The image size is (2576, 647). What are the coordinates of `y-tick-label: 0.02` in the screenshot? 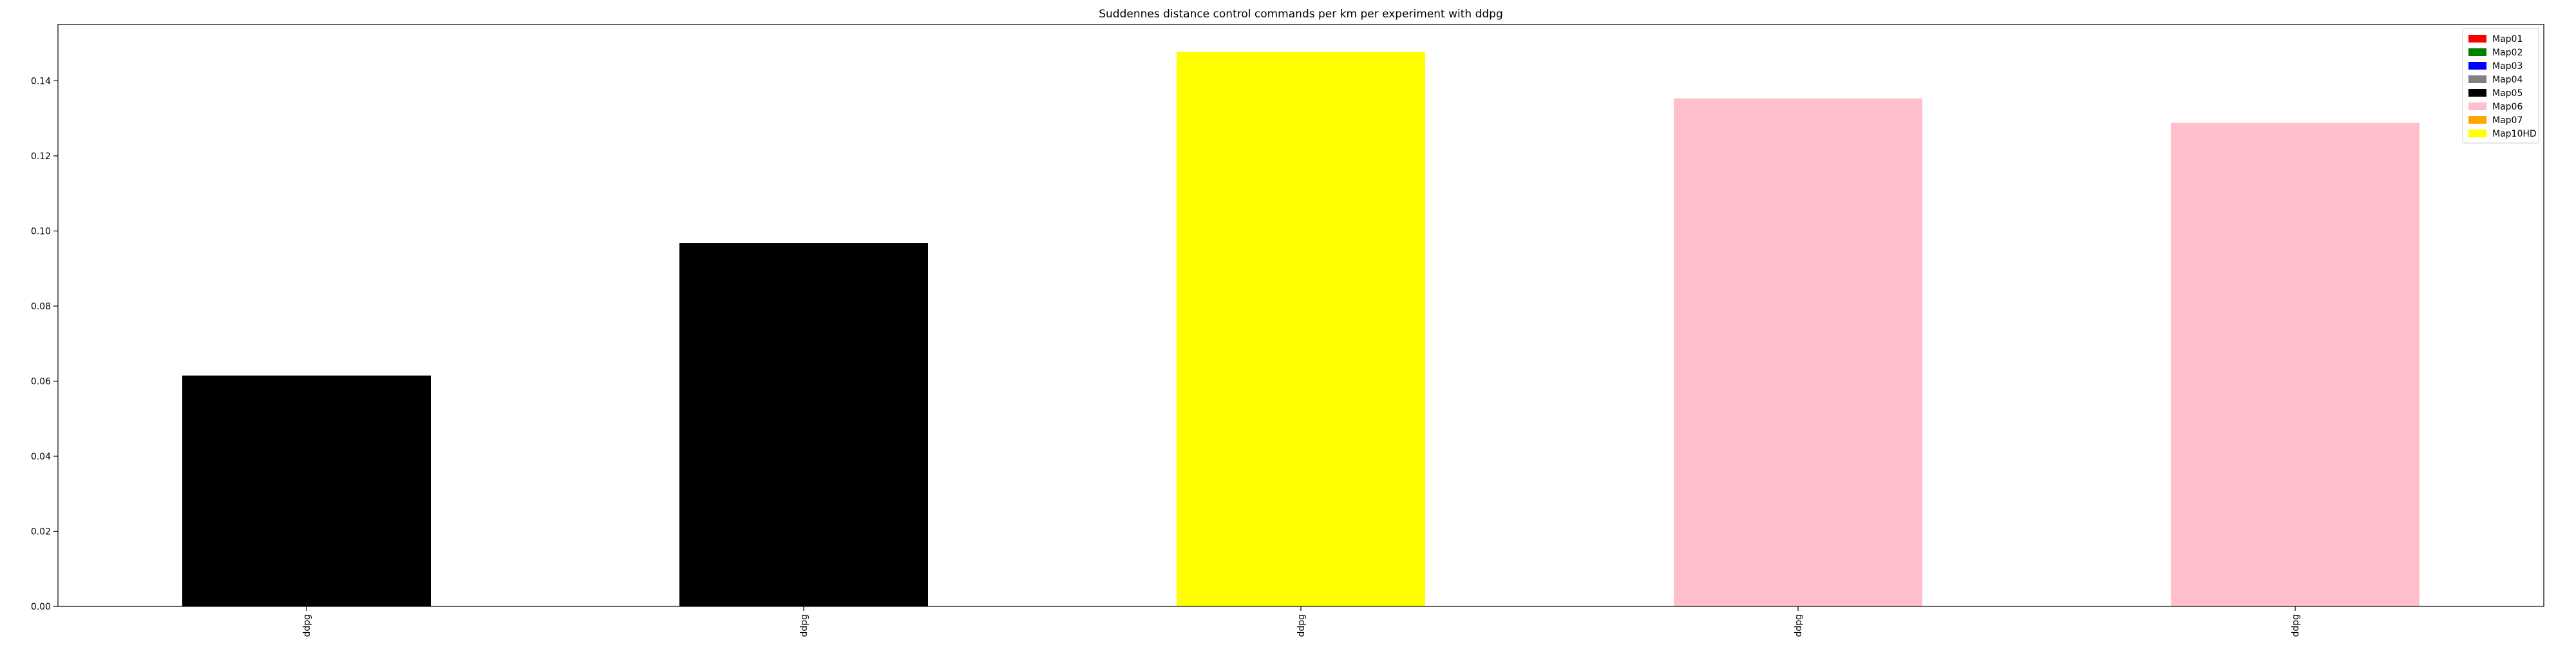 It's located at (41, 531).